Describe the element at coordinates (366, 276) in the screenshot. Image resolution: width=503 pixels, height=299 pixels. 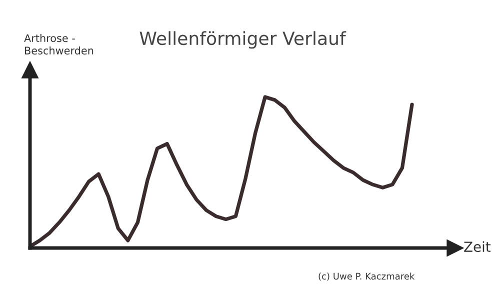
I see `text: (c) Uwe P. Kaczmarek` at that location.